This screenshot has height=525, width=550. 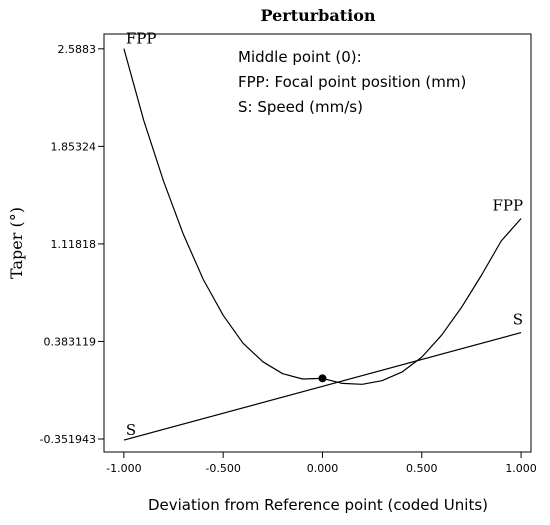 I want to click on x-tick-label: 0.500, so click(x=422, y=468).